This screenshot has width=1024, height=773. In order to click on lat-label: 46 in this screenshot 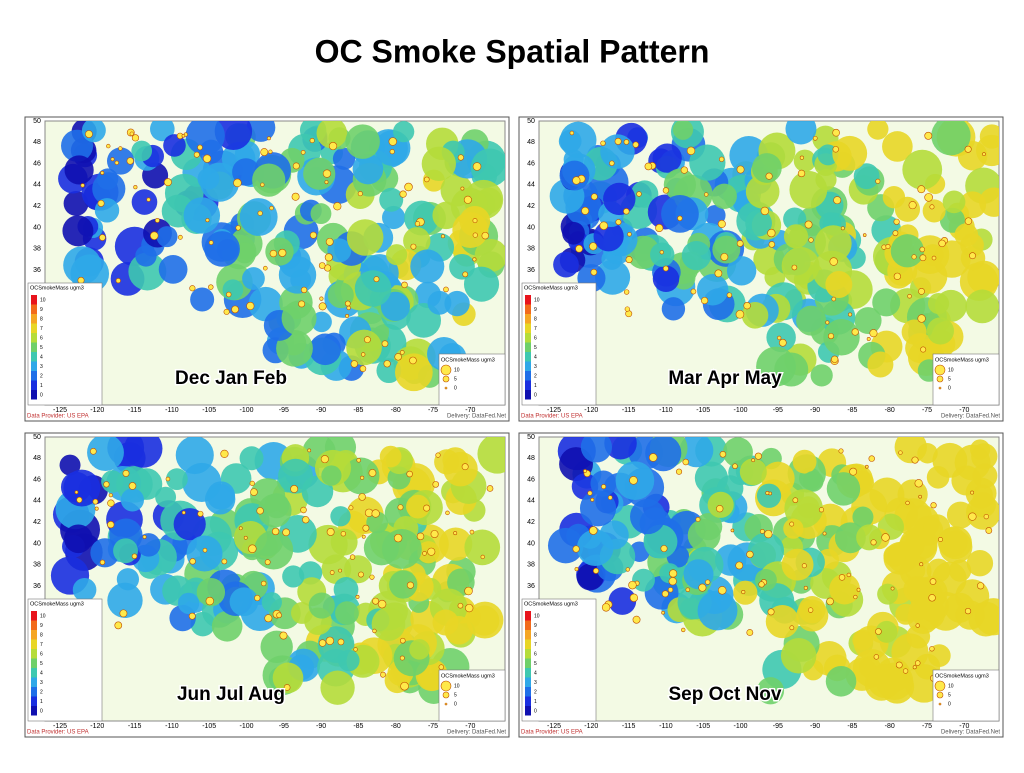, I will do `click(531, 479)`.